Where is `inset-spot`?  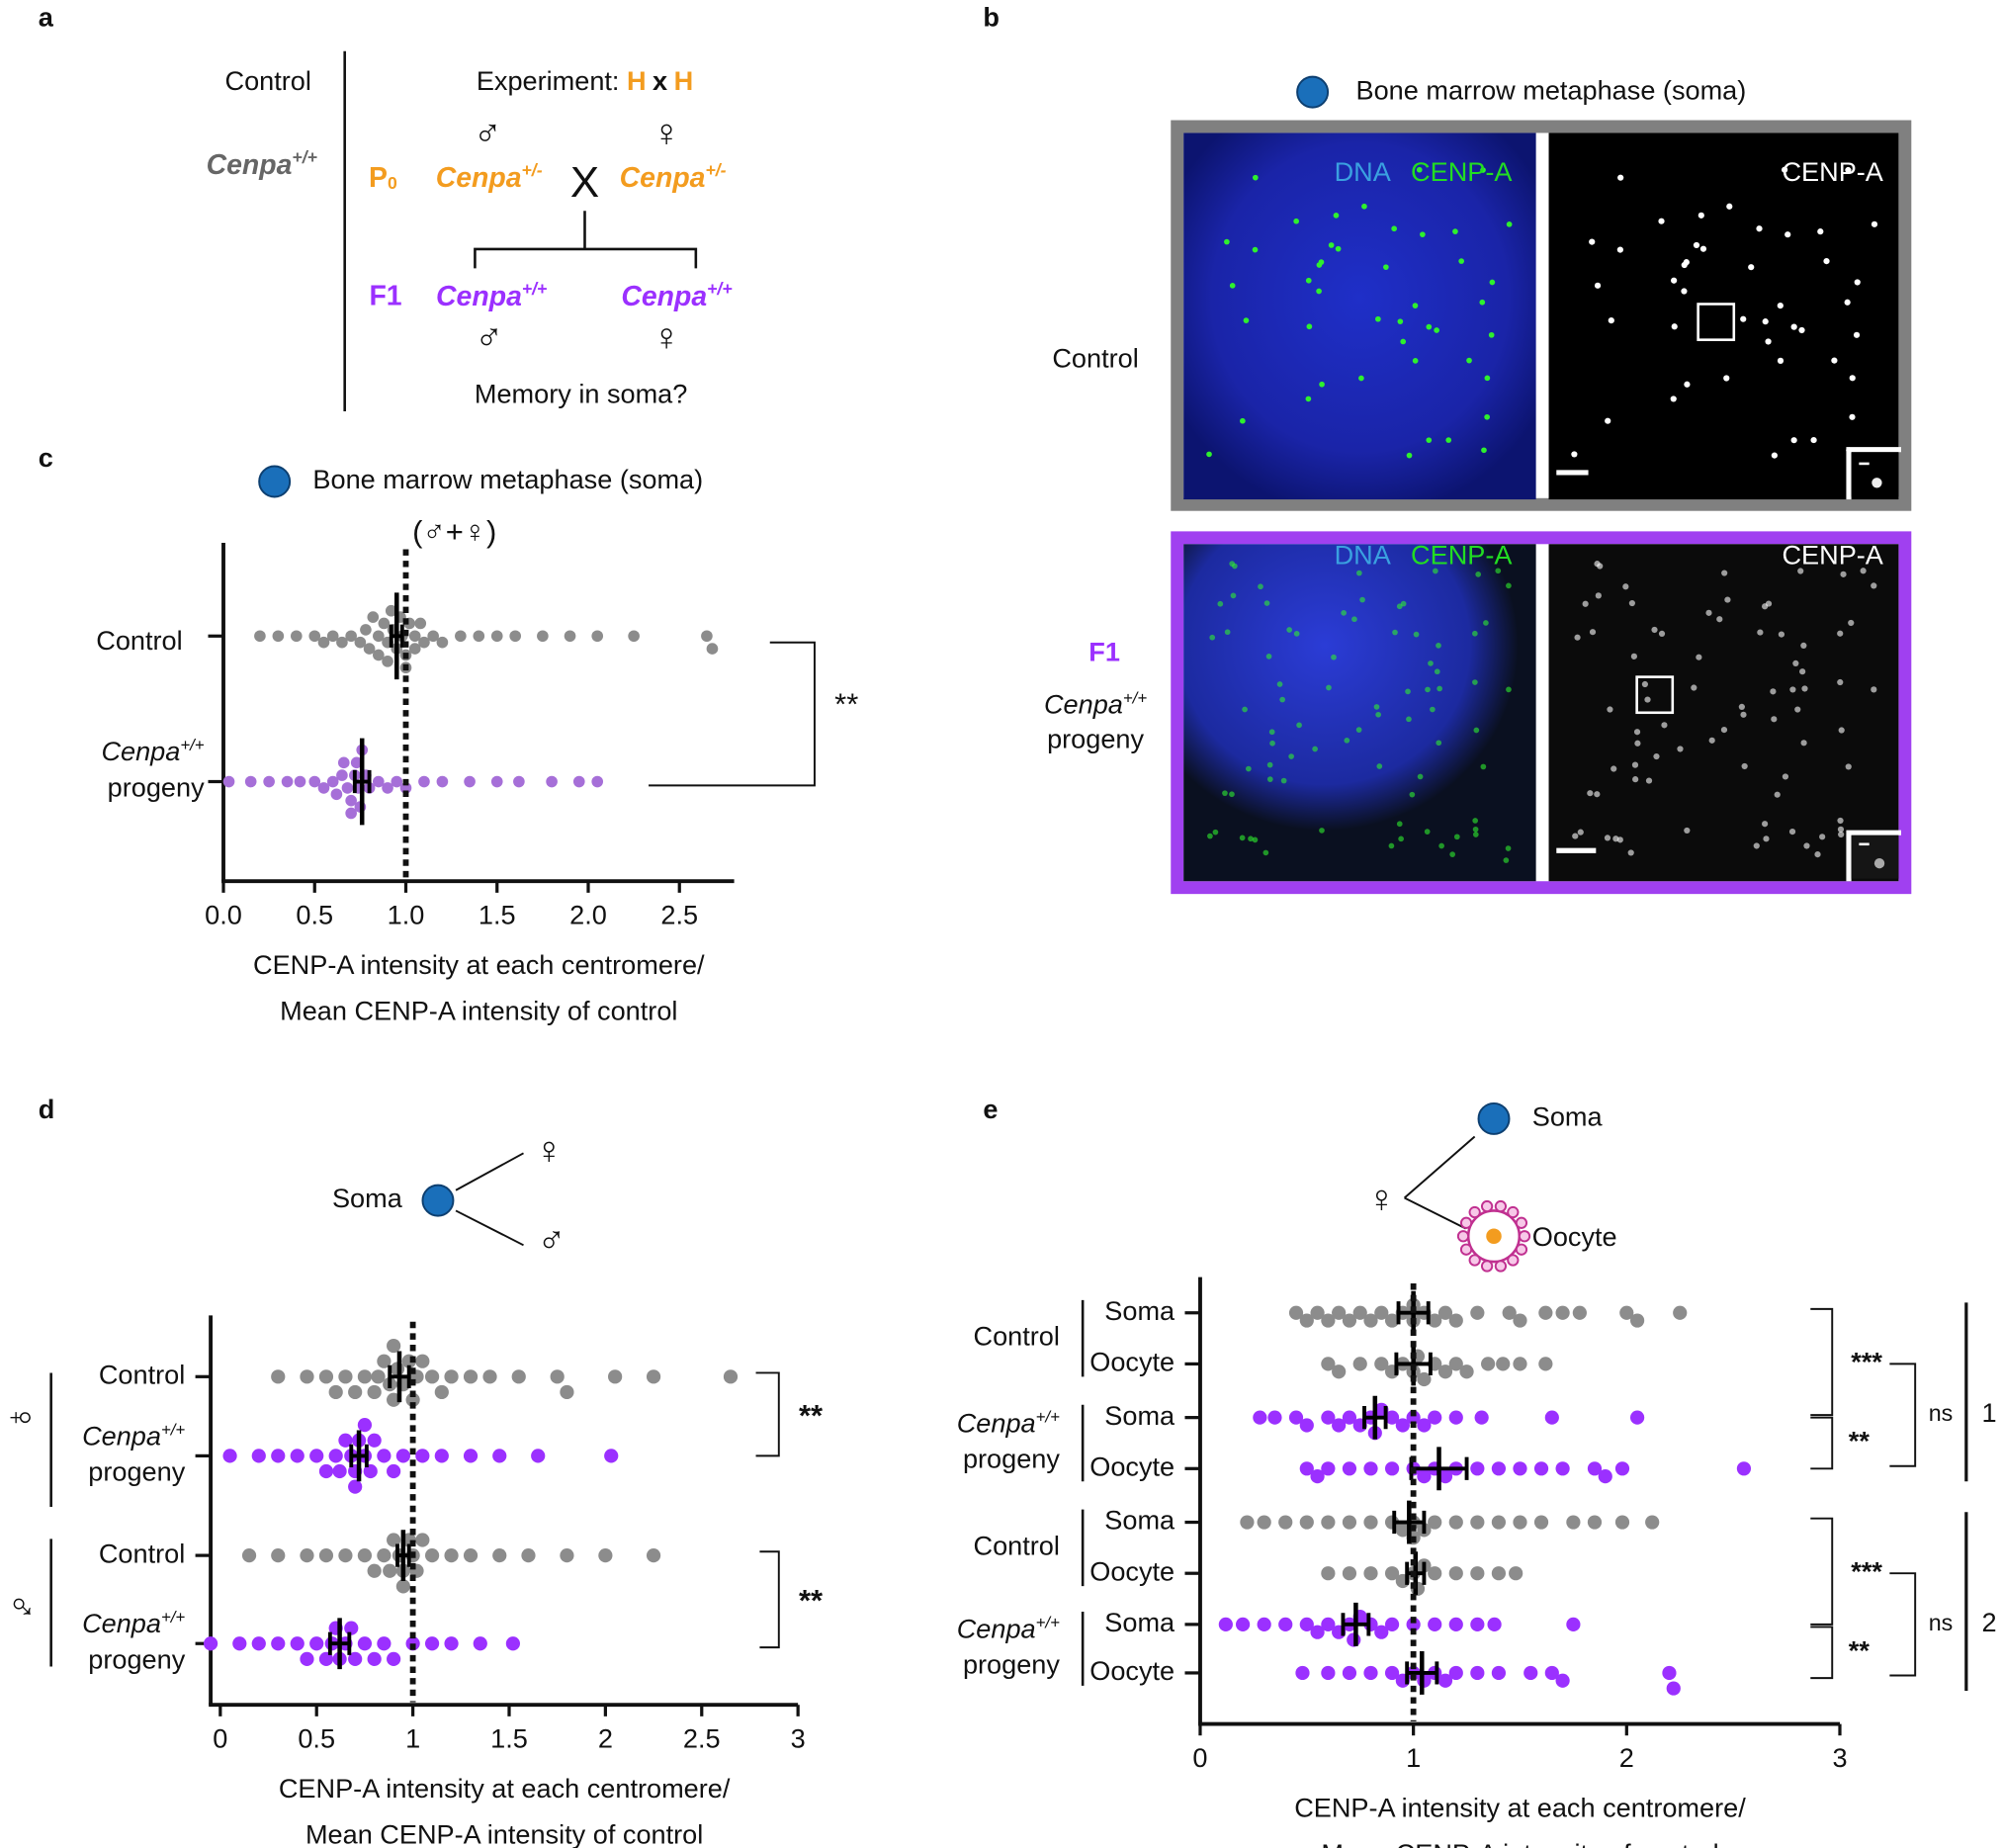
inset-spot is located at coordinates (1876, 483).